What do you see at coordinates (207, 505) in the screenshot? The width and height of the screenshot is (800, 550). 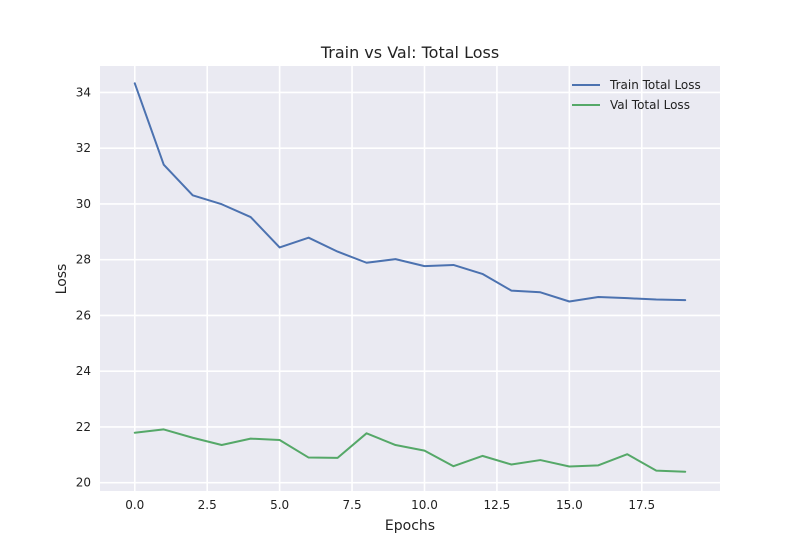 I see `x-tick-label: 2.5` at bounding box center [207, 505].